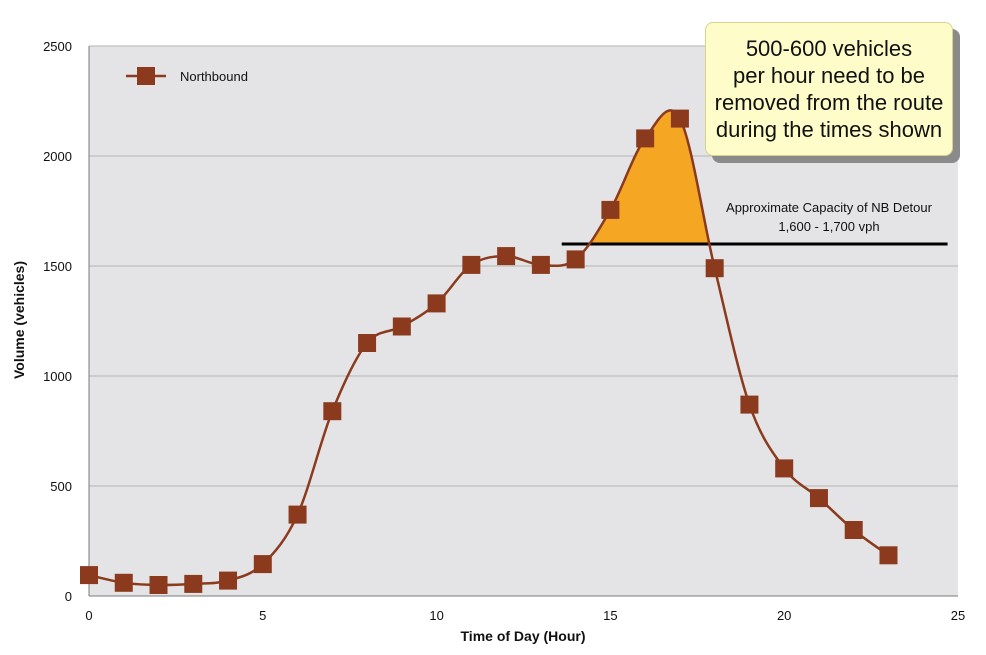  I want to click on legend-marker, so click(146, 76).